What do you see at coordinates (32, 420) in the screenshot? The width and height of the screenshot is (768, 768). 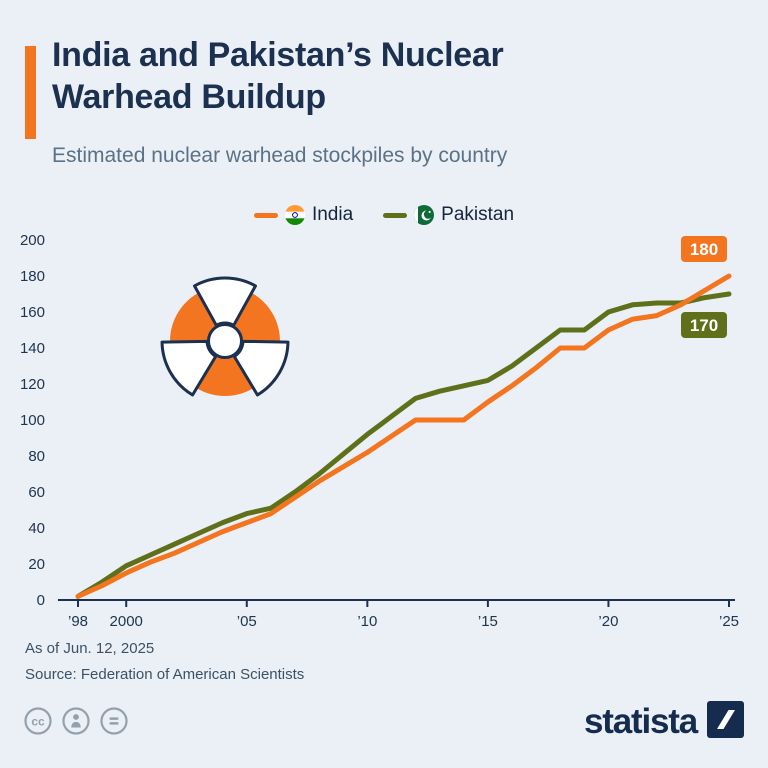 I see `y-tick-label: 100` at bounding box center [32, 420].